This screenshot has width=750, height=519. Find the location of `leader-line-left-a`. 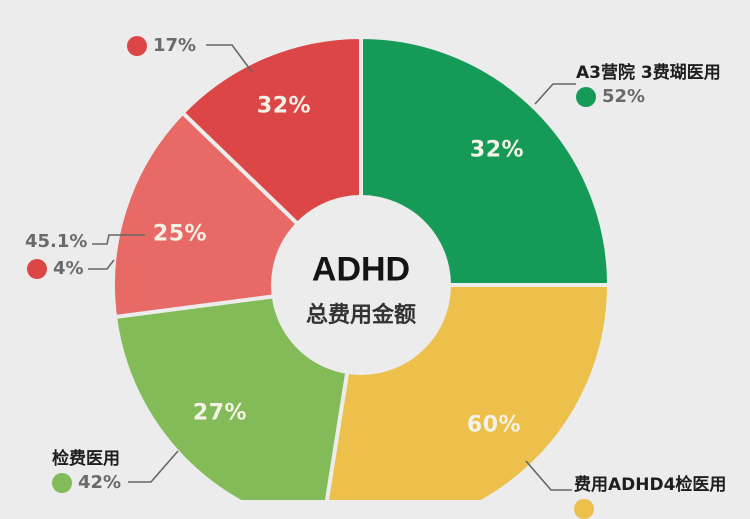

leader-line-left-a is located at coordinates (118, 239).